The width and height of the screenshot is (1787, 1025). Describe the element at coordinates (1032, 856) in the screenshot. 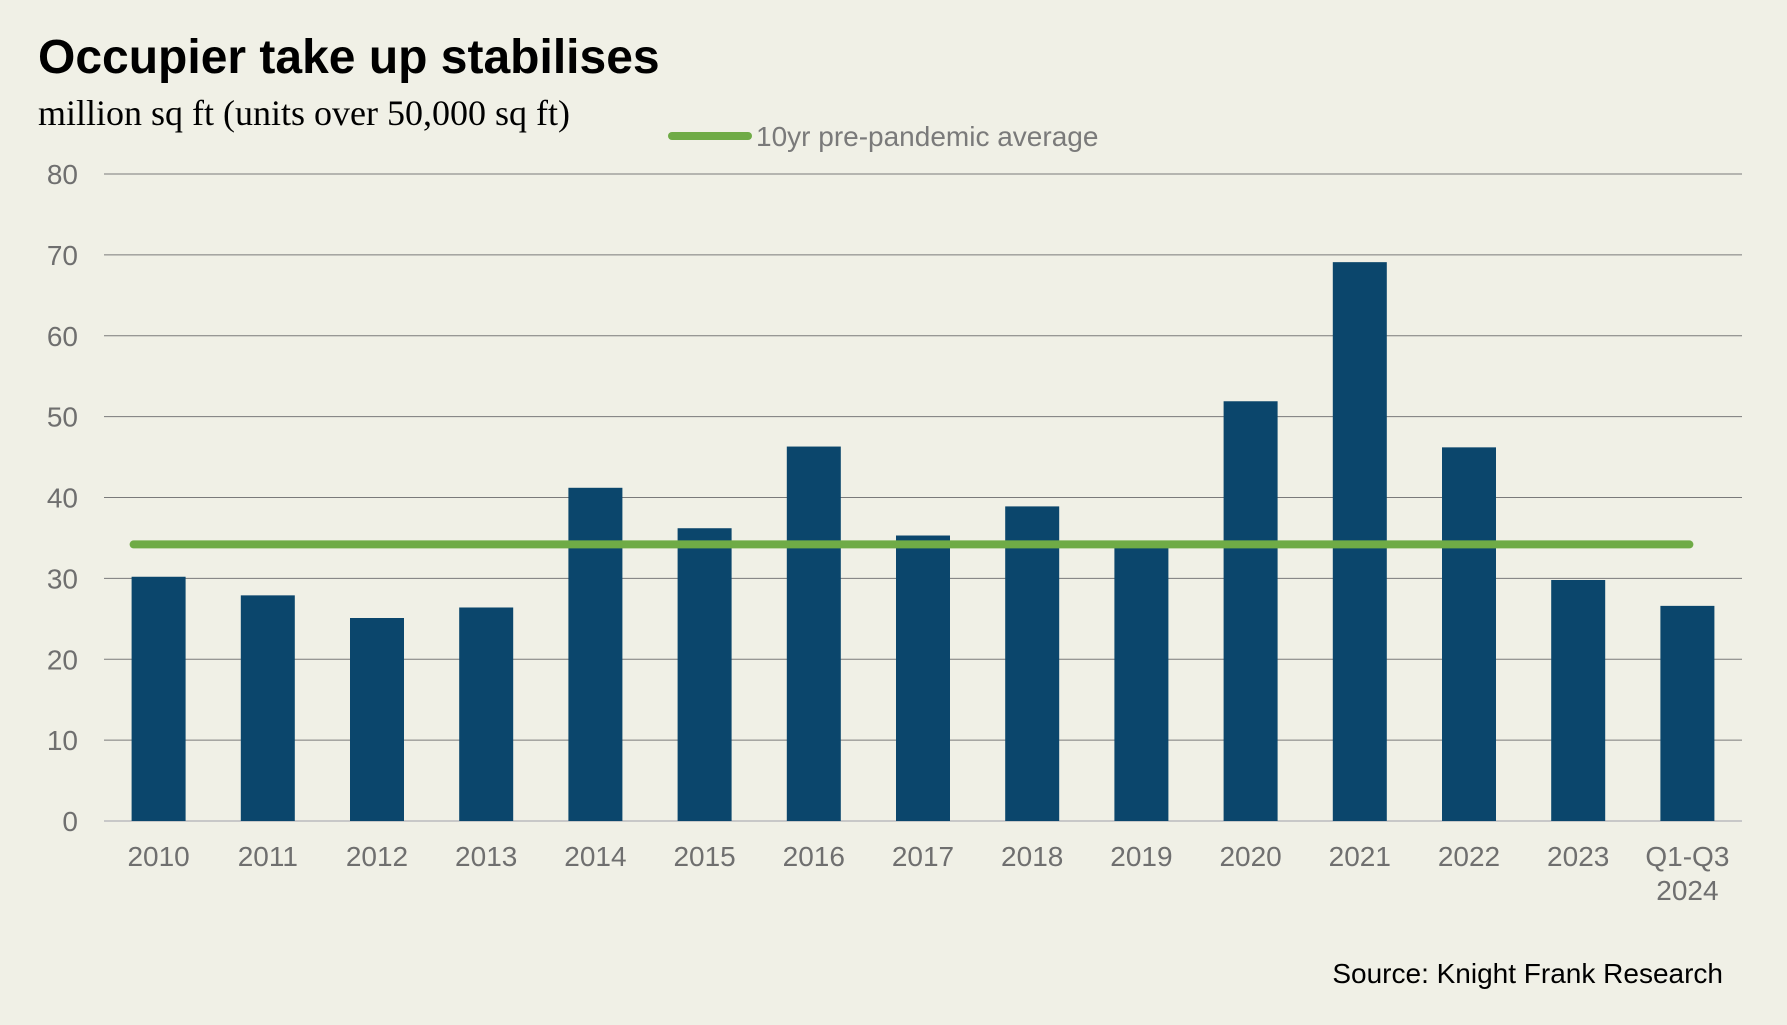

I see `x-tick-label: 2018` at that location.